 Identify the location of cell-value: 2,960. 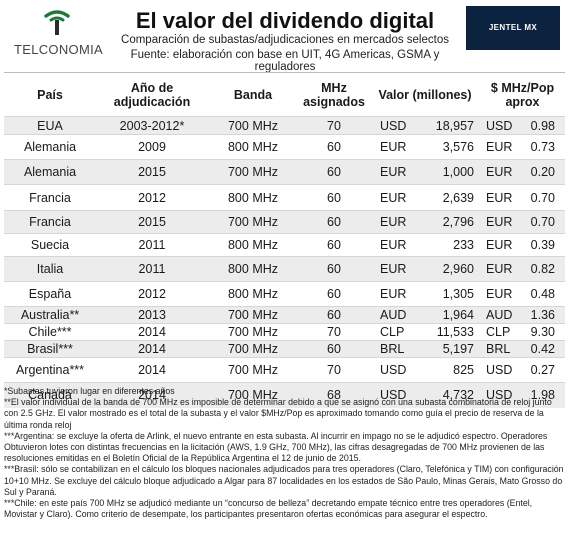
(447, 269).